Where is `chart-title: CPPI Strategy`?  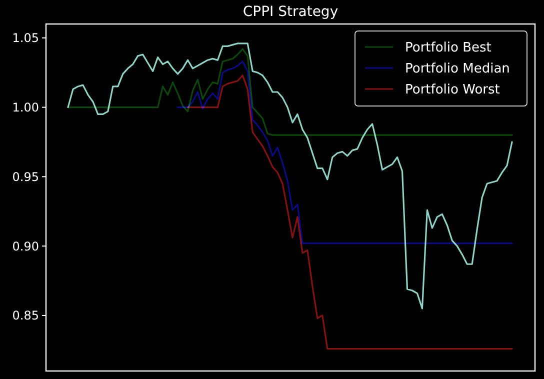
chart-title: CPPI Strategy is located at coordinates (290, 12).